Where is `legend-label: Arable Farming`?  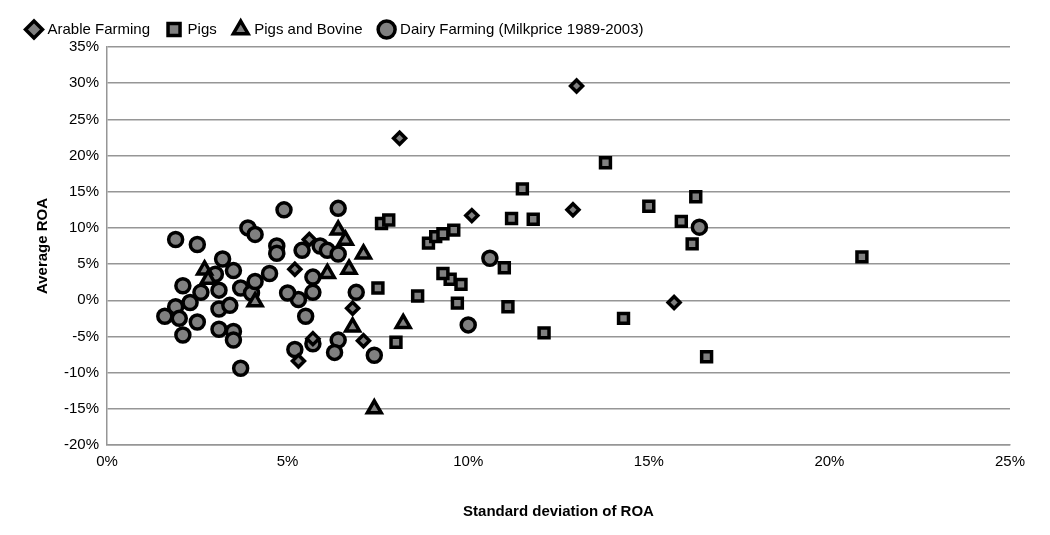
legend-label: Arable Farming is located at coordinates (99, 28).